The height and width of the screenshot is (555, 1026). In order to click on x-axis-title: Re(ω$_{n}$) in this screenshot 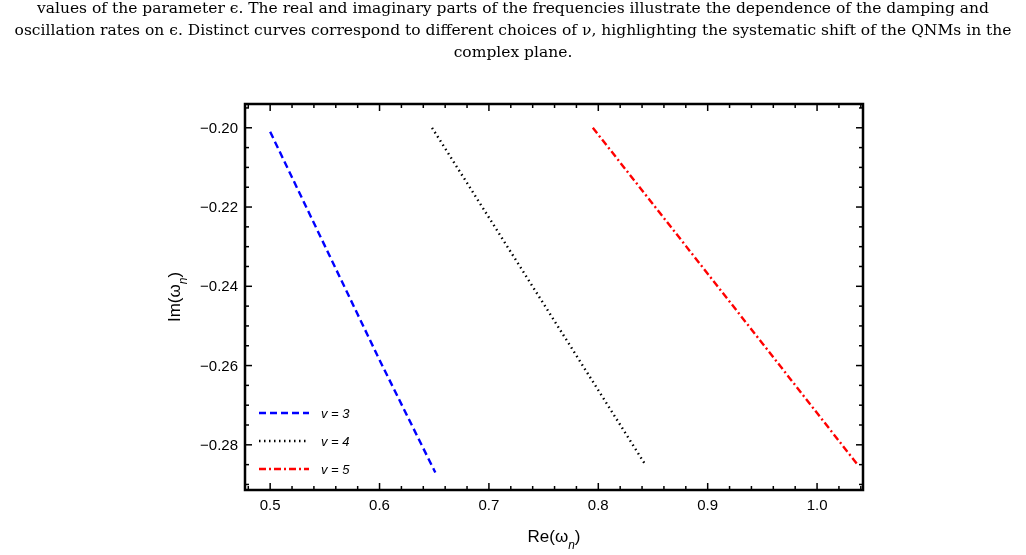, I will do `click(554, 539)`.